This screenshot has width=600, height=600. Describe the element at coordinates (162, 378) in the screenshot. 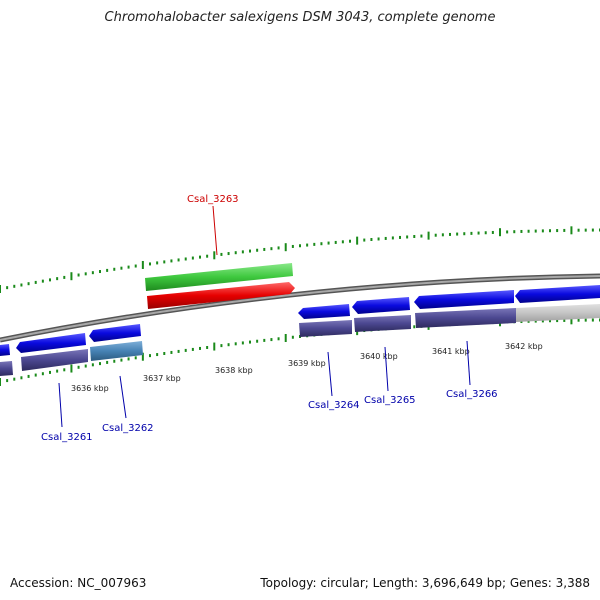

I see `tick-label-3637: 3637 kbp` at that location.